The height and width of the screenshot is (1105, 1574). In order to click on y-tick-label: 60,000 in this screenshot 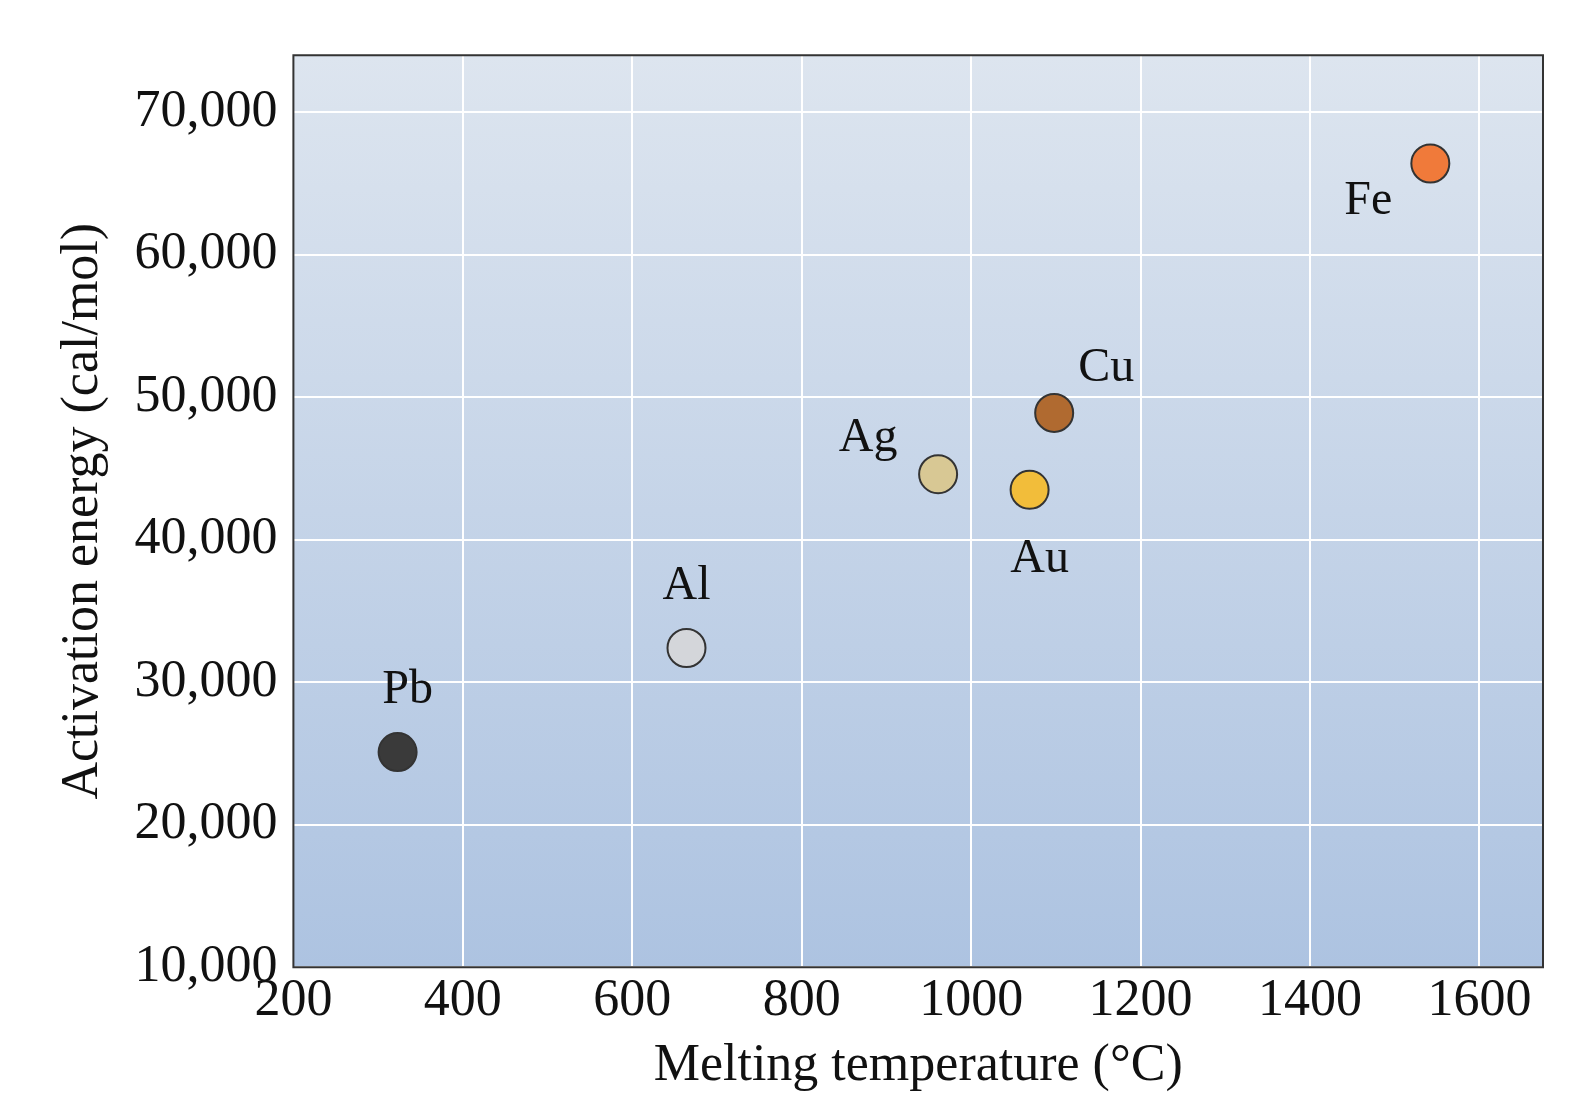, I will do `click(206, 251)`.